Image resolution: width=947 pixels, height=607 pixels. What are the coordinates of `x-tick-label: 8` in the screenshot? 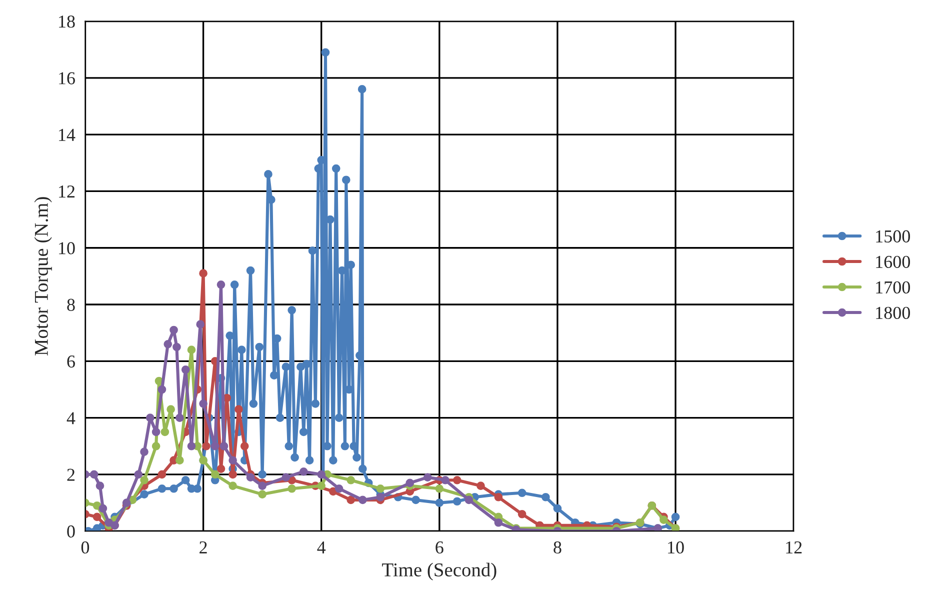 It's located at (558, 547).